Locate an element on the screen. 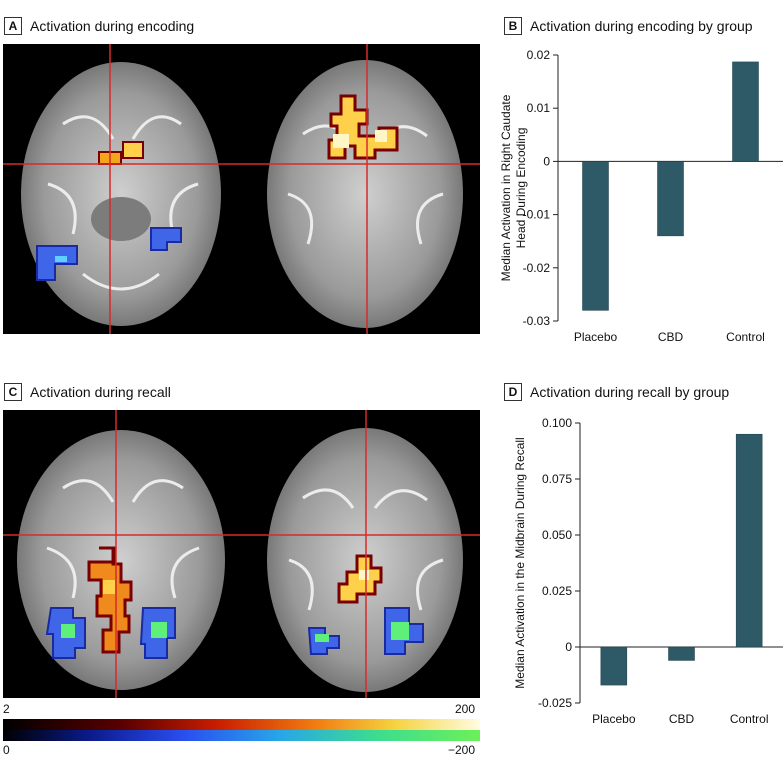  y-tick-label: 0.01 is located at coordinates (539, 108).